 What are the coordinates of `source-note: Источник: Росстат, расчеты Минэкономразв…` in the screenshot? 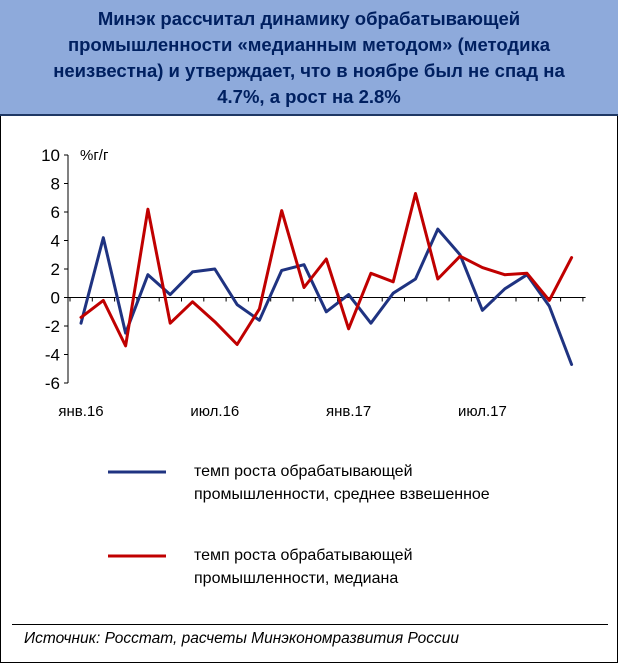 It's located at (242, 638).